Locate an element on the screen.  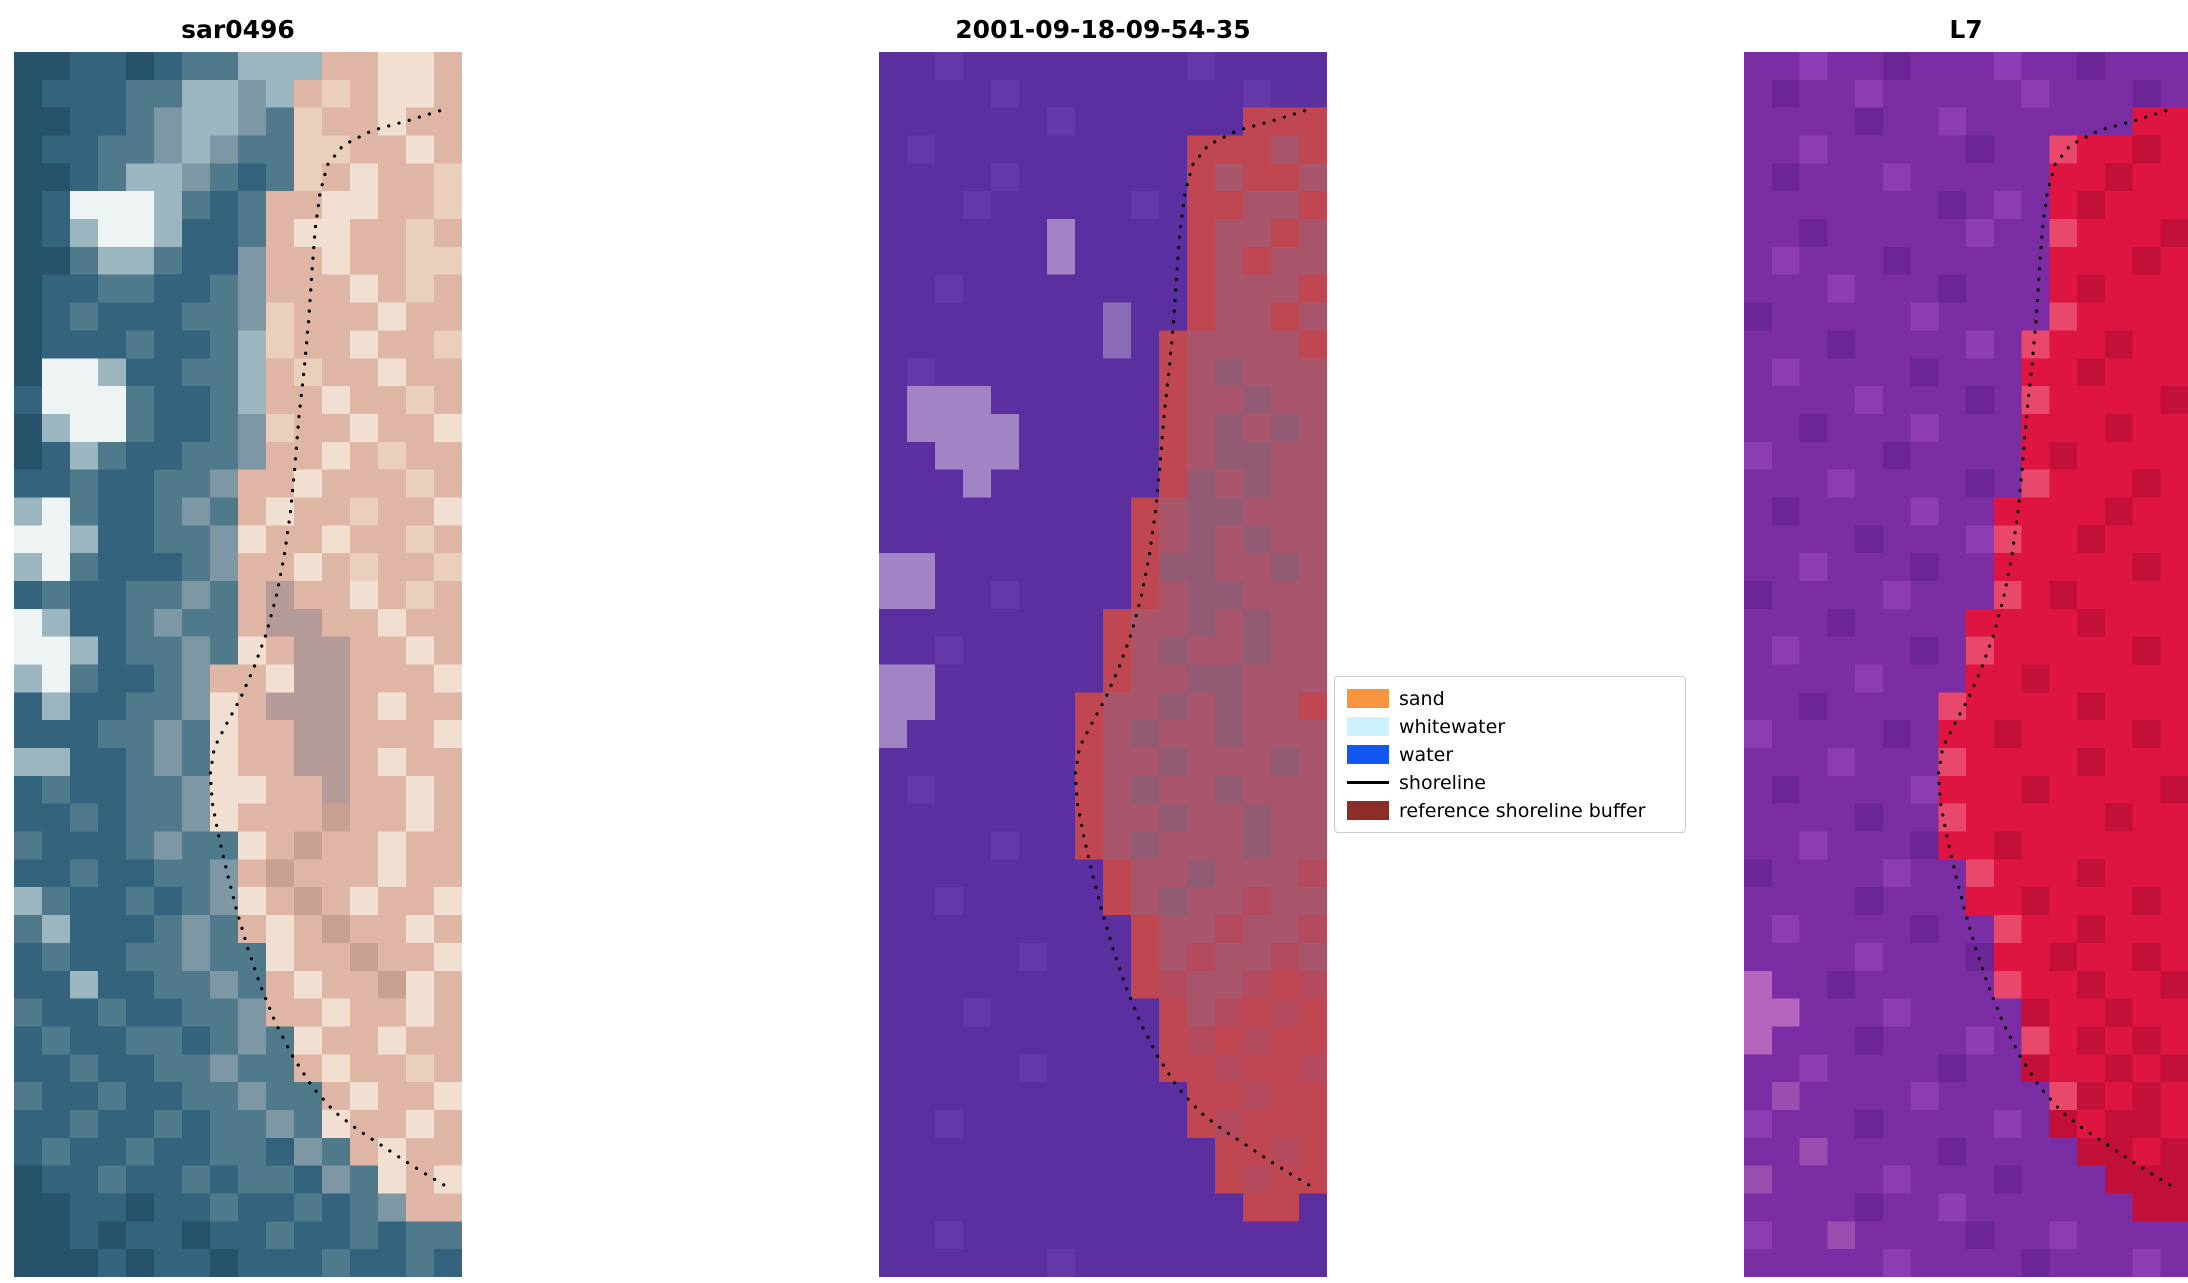
legend-label: whitewater is located at coordinates (1452, 726).